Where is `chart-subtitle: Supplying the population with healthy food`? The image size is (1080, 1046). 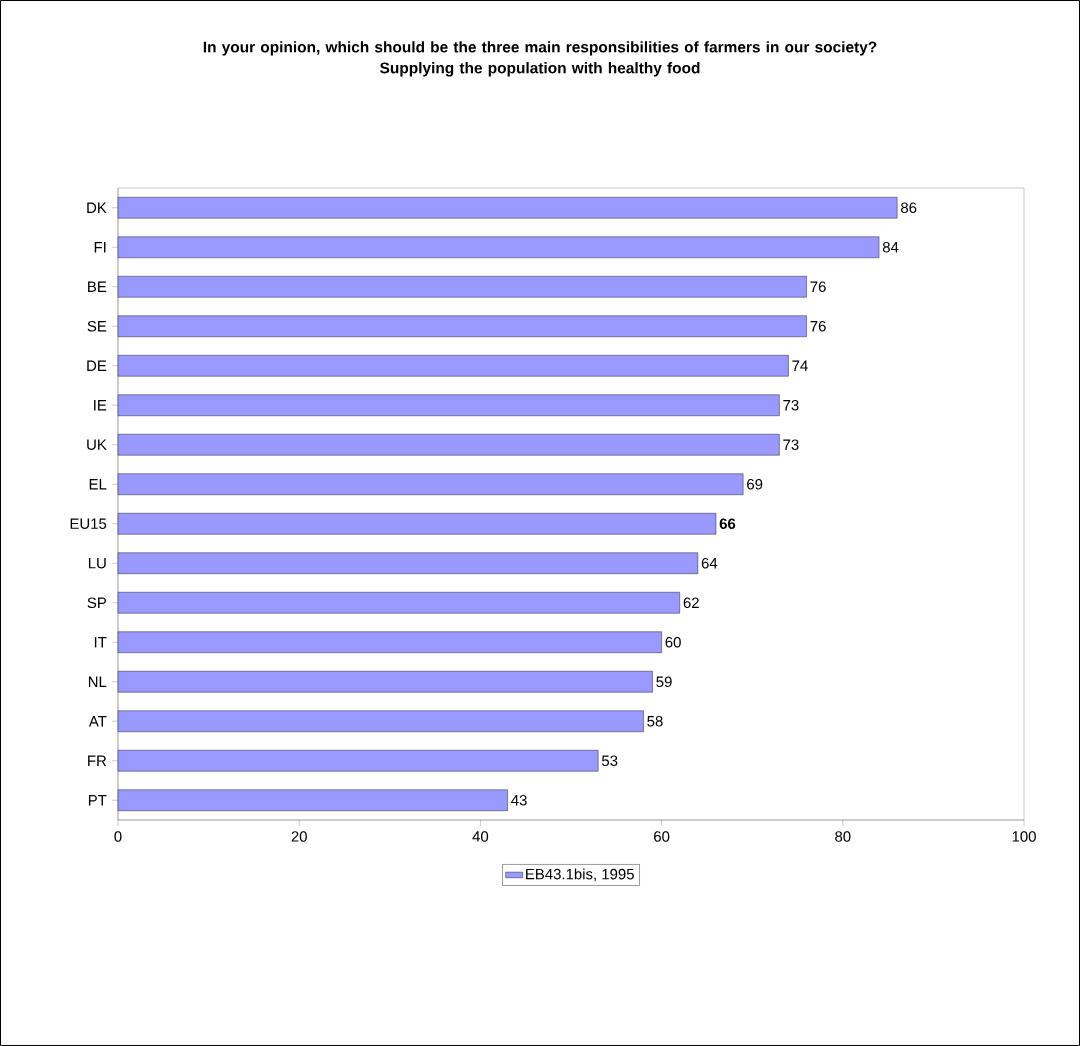
chart-subtitle: Supplying the population with healthy food is located at coordinates (540, 69).